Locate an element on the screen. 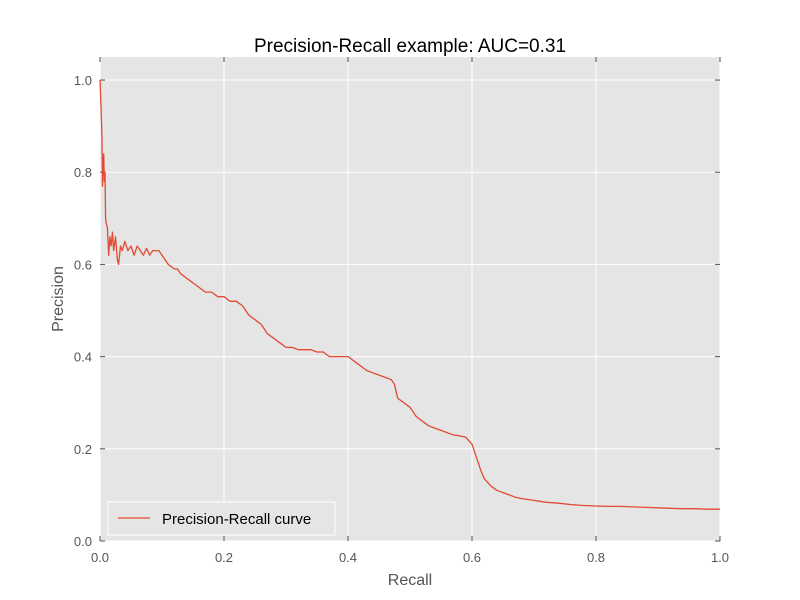 The width and height of the screenshot is (800, 600). legend-label: Precision-Recall curve is located at coordinates (236, 519).